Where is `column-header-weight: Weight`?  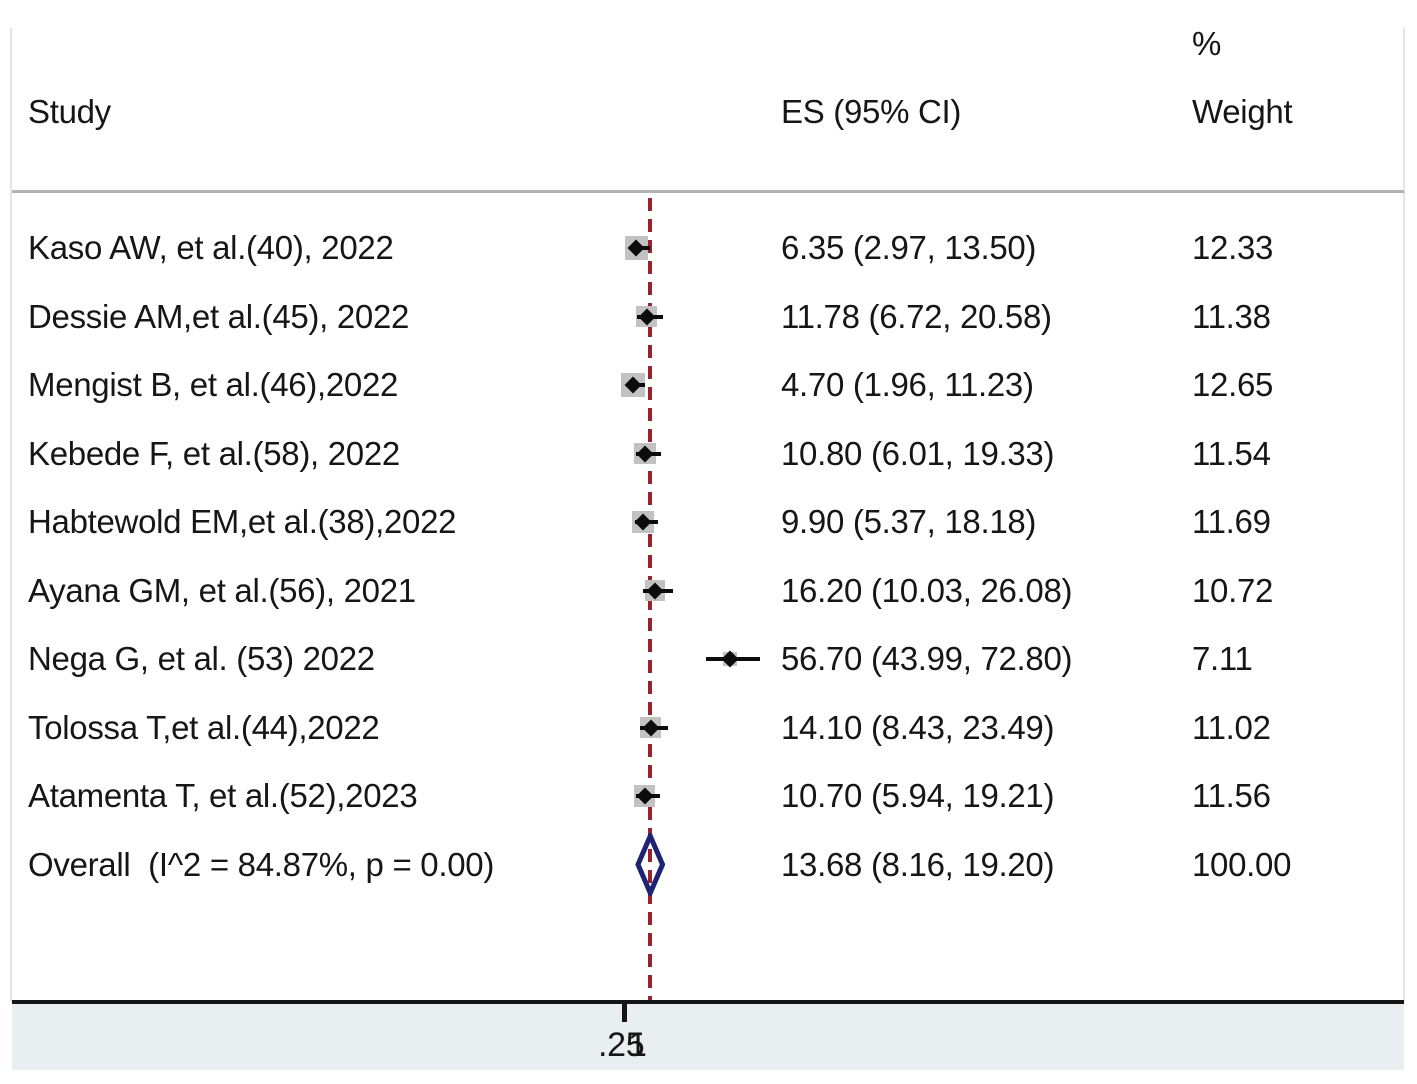 column-header-weight: Weight is located at coordinates (1242, 111).